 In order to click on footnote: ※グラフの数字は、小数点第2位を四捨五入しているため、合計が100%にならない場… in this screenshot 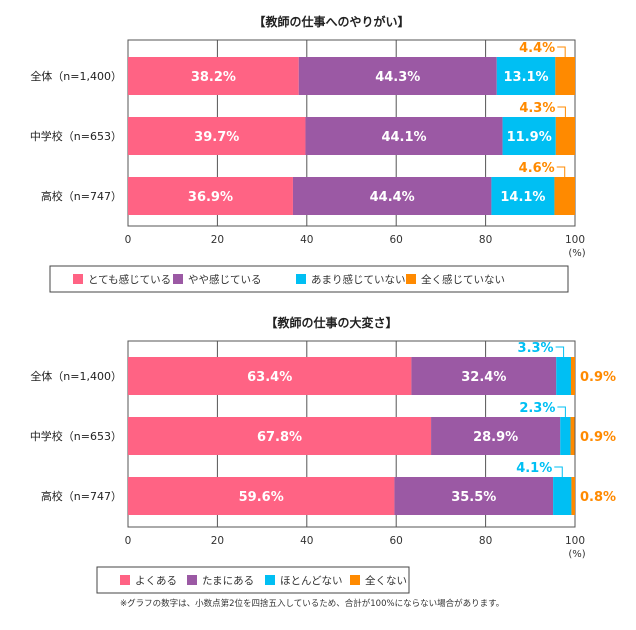, I will do `click(312, 604)`.